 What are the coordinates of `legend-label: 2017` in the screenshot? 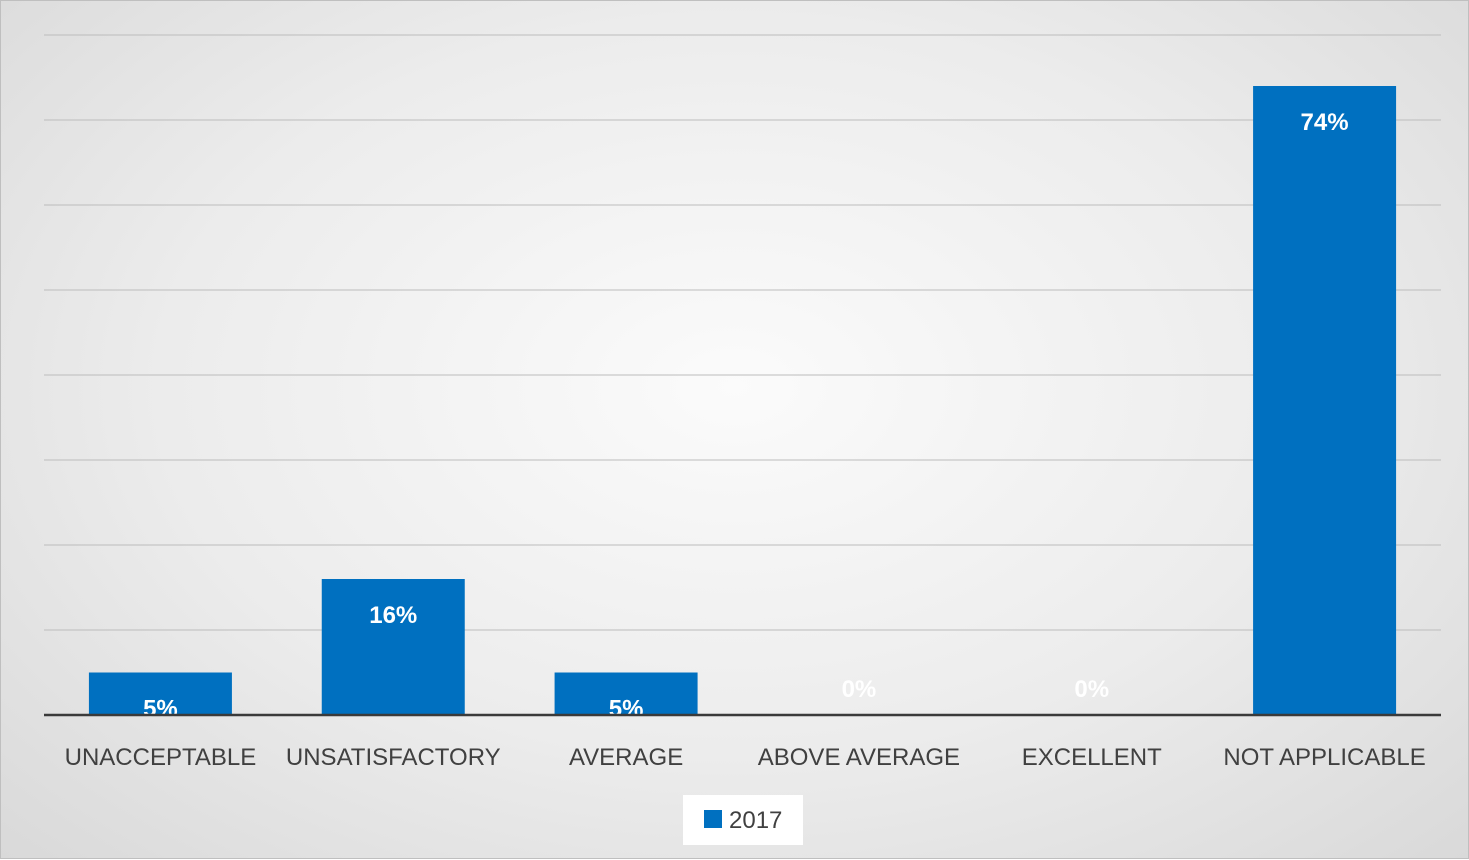 It's located at (755, 820).